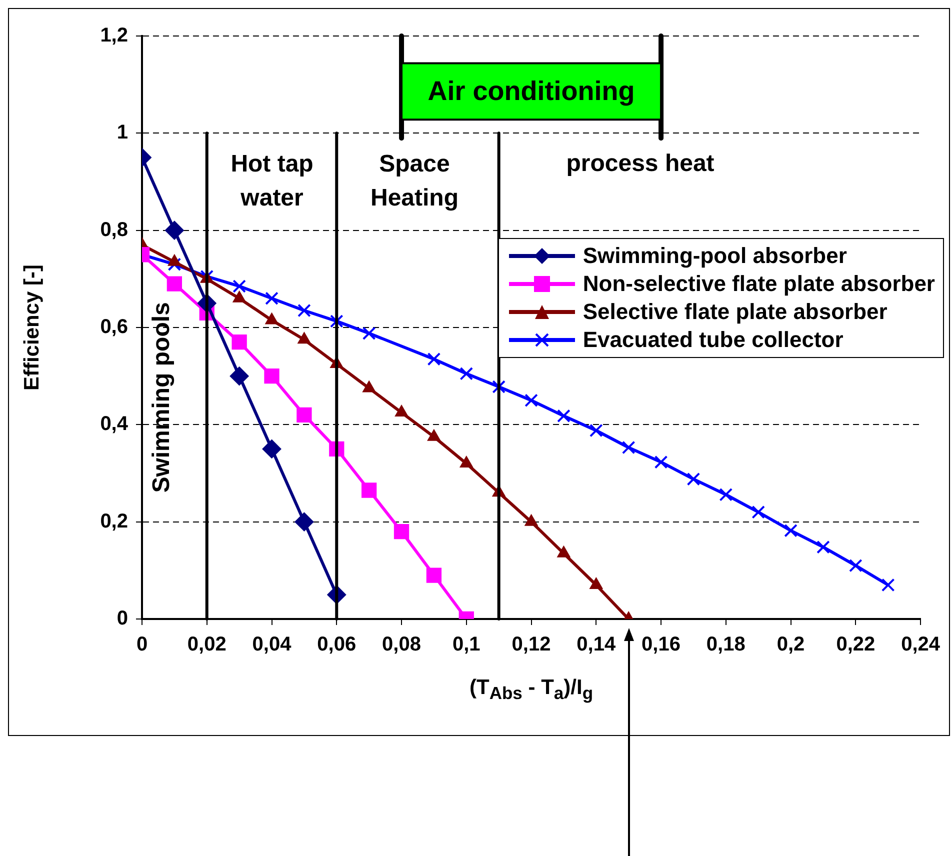 The width and height of the screenshot is (951, 856). What do you see at coordinates (856, 645) in the screenshot?
I see `x-tick-label: 0,22` at bounding box center [856, 645].